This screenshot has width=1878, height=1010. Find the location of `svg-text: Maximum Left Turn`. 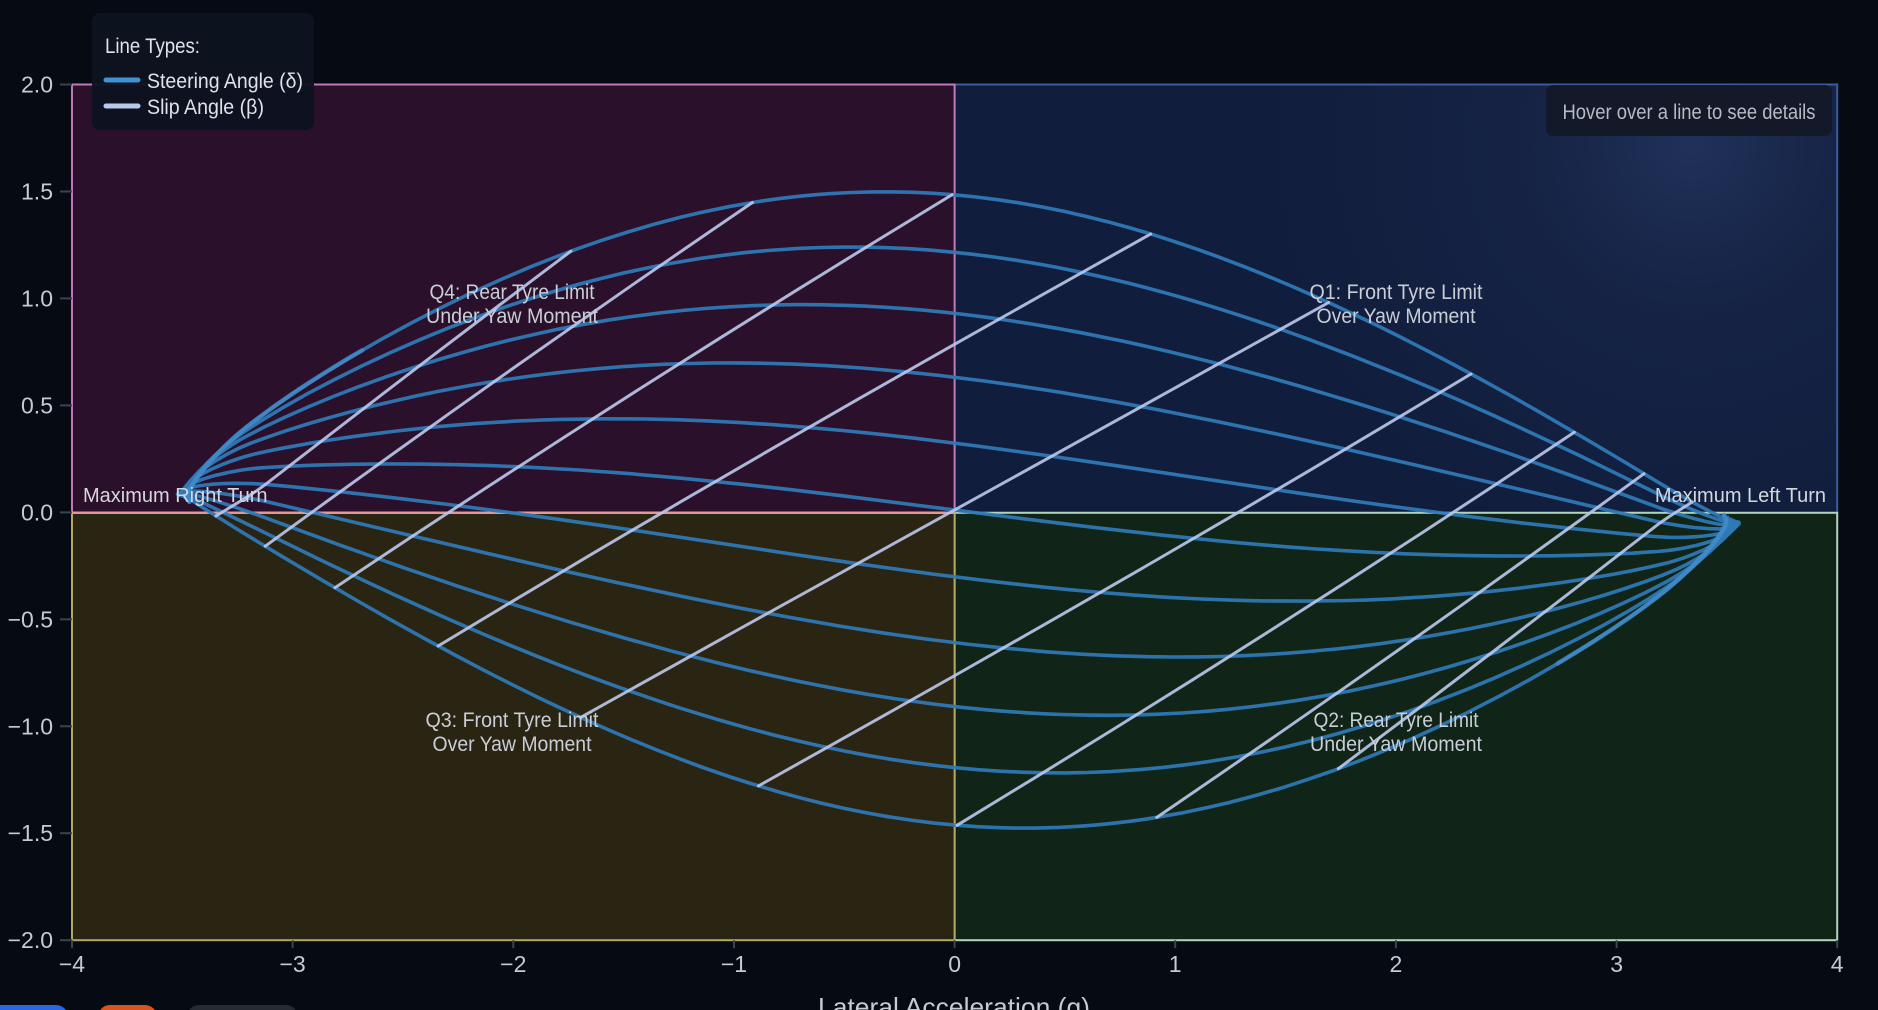

svg-text: Maximum Left Turn is located at coordinates (1740, 496).